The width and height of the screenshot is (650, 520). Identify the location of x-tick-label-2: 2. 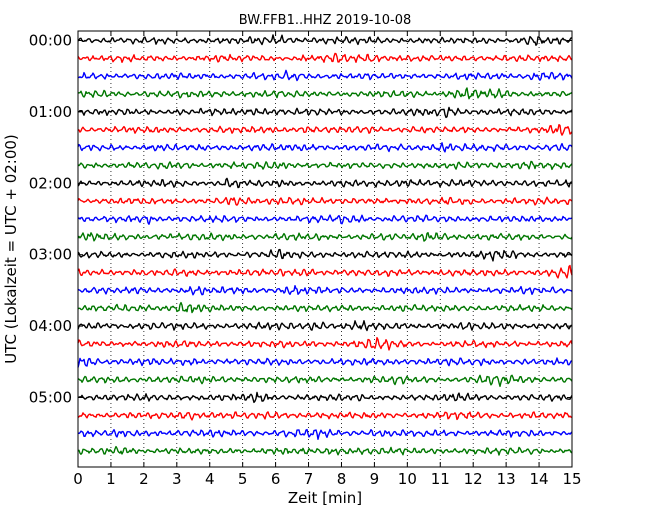
(144, 479).